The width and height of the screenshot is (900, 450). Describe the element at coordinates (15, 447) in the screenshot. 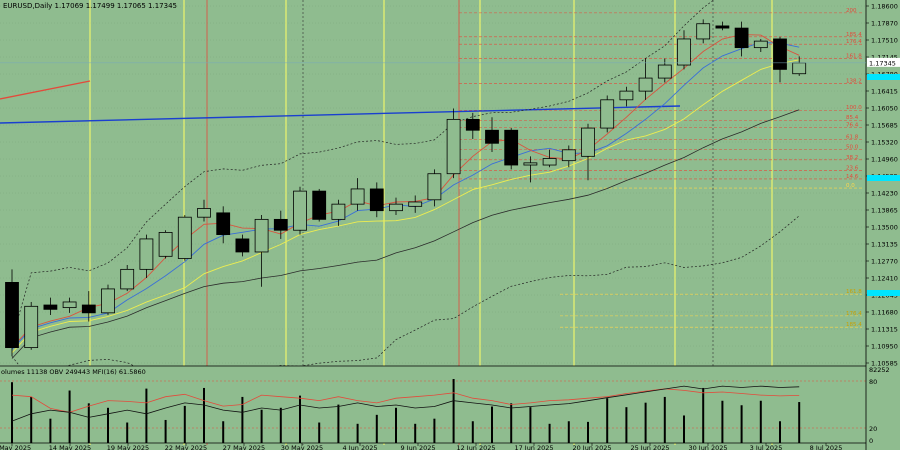

I see `date-tick-label: 9 May 2025` at that location.